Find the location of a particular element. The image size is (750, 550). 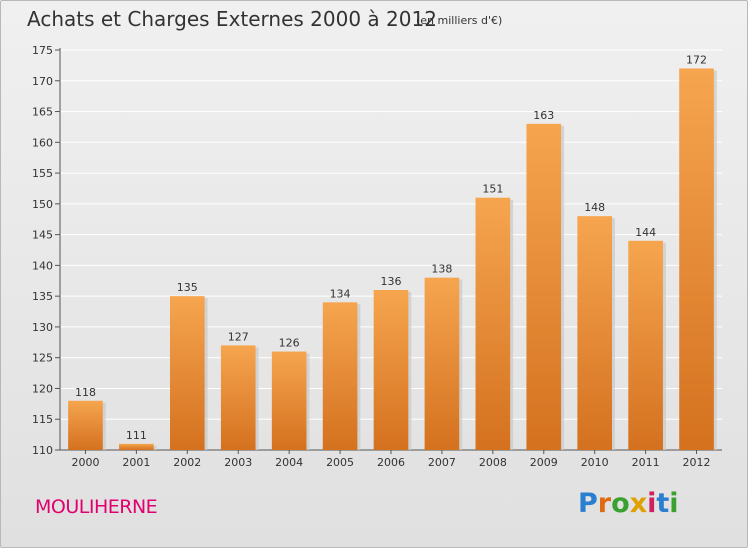

bar-value-label: 118 is located at coordinates (85, 392).